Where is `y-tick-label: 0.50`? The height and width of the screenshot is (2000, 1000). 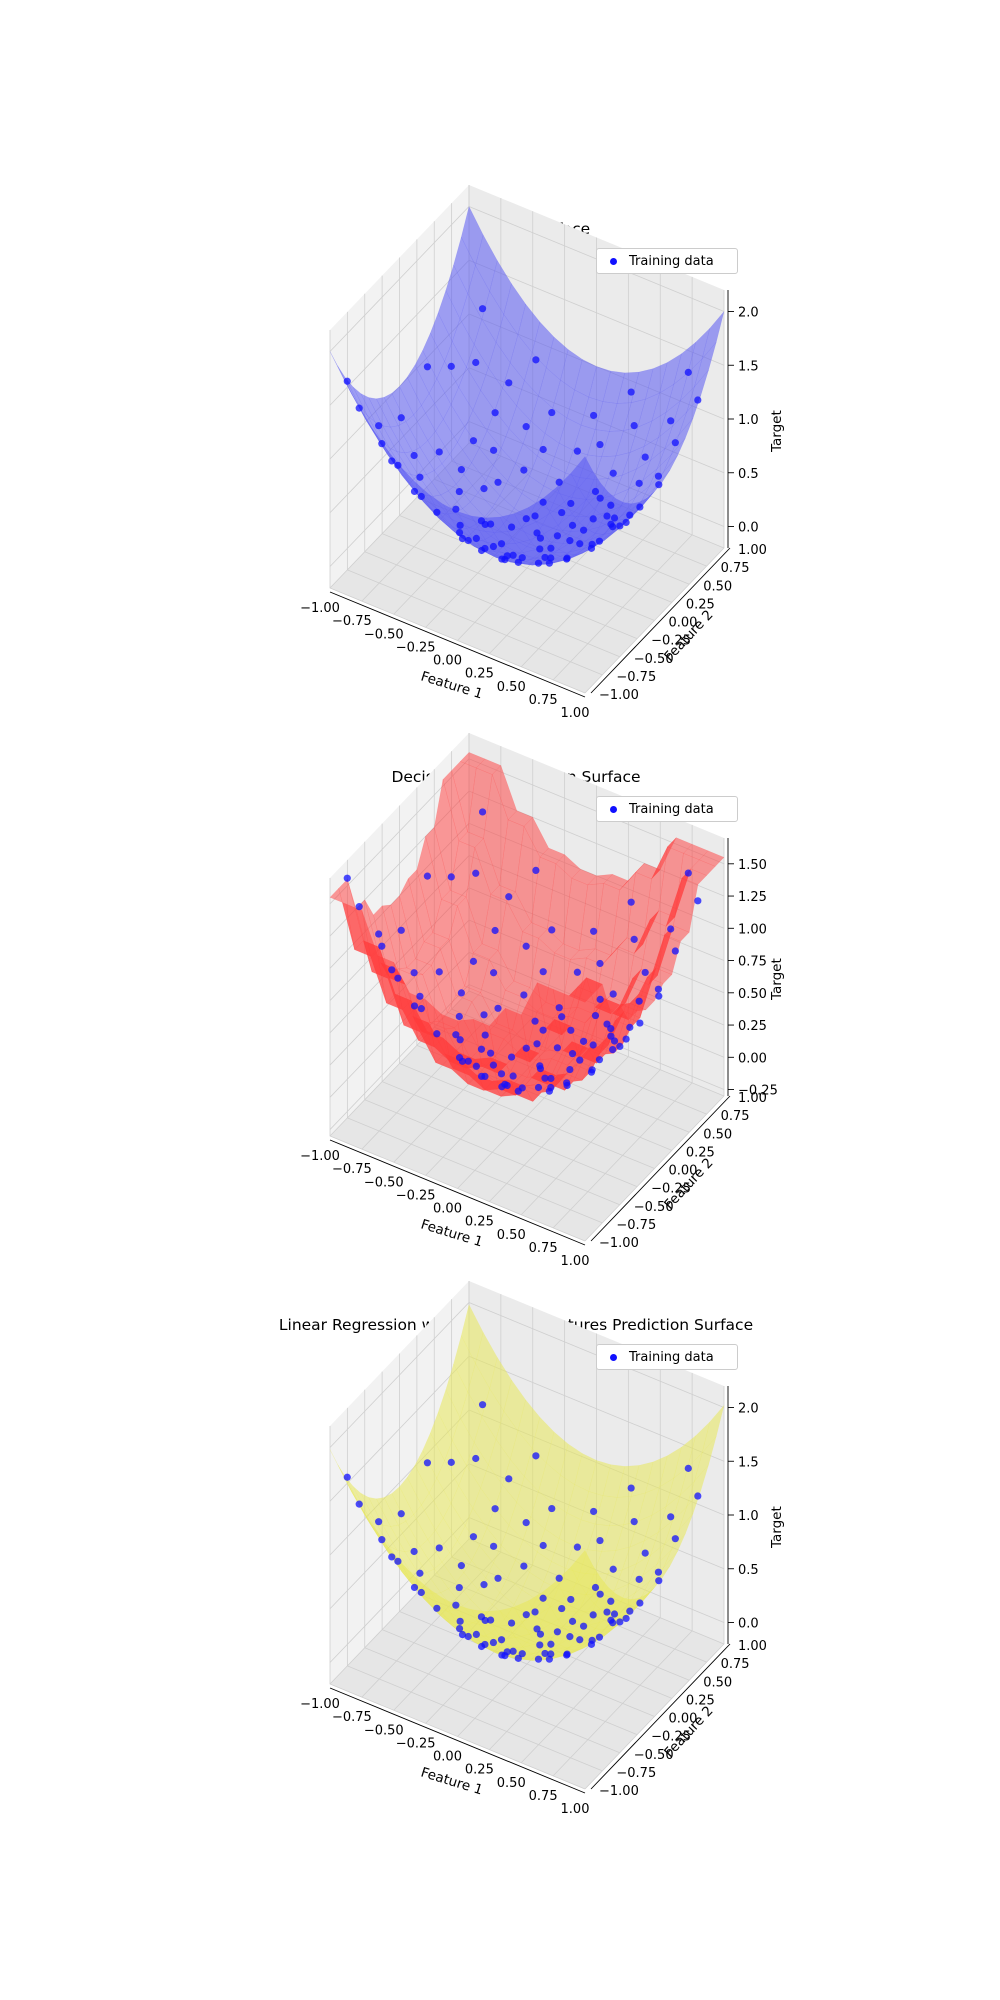
y-tick-label: 0.50 is located at coordinates (717, 1134).